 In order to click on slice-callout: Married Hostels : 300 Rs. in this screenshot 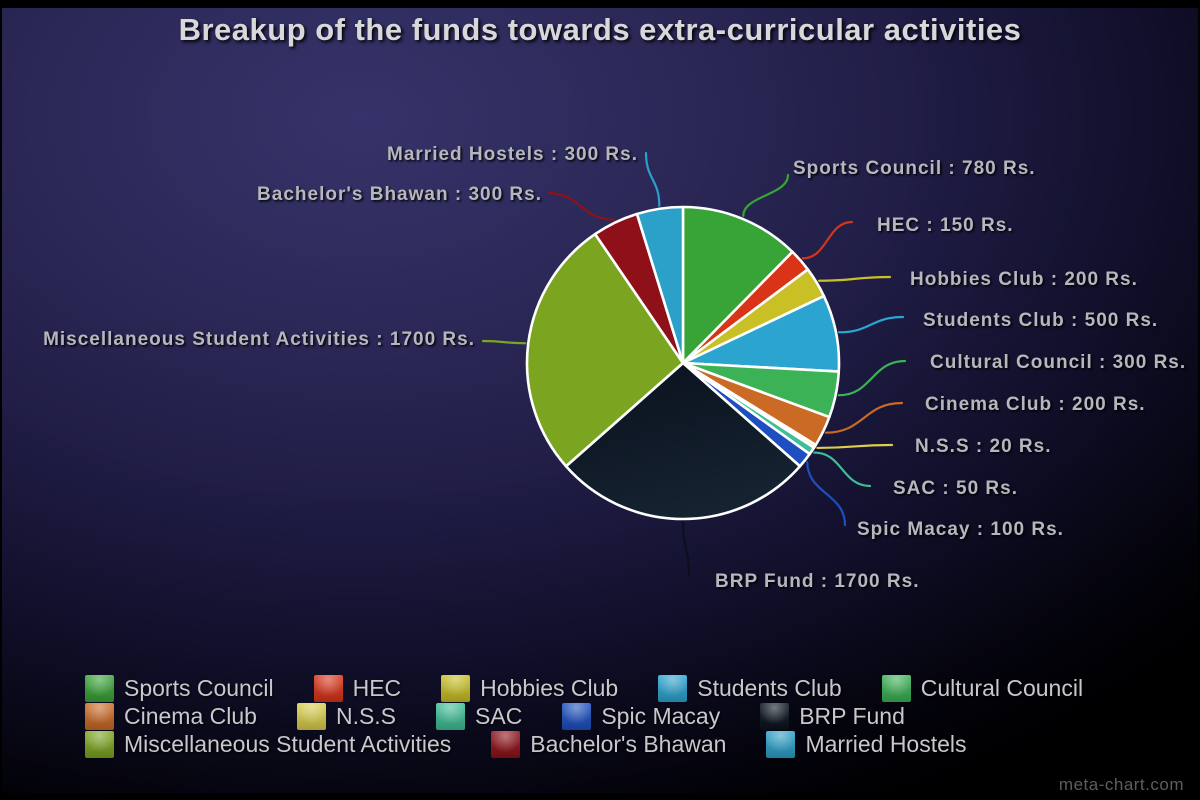, I will do `click(512, 154)`.